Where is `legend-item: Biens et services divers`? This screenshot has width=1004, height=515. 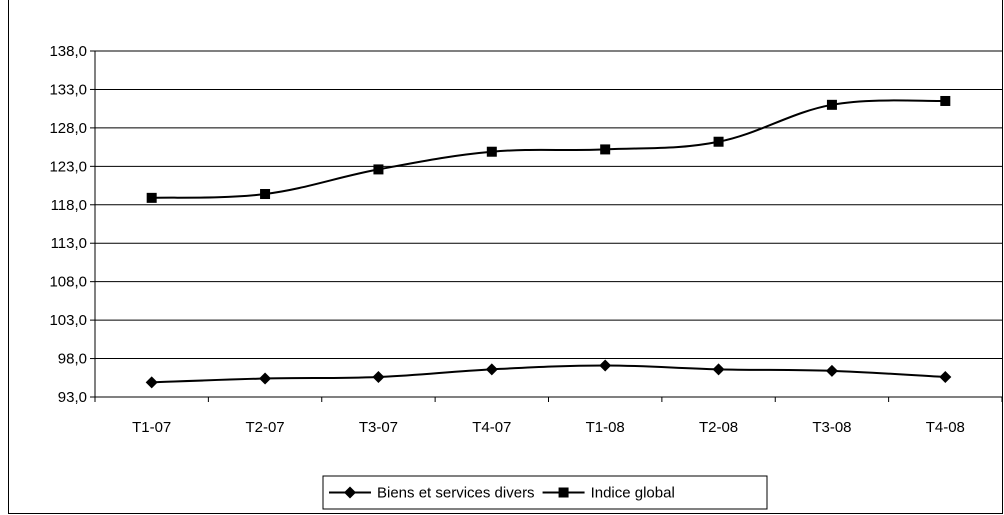
legend-item: Biens et services divers is located at coordinates (432, 493).